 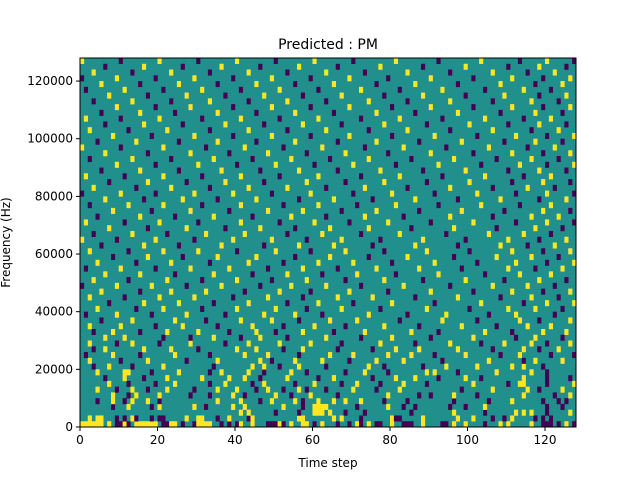 What do you see at coordinates (234, 440) in the screenshot?
I see `x-tick-label: 40` at bounding box center [234, 440].